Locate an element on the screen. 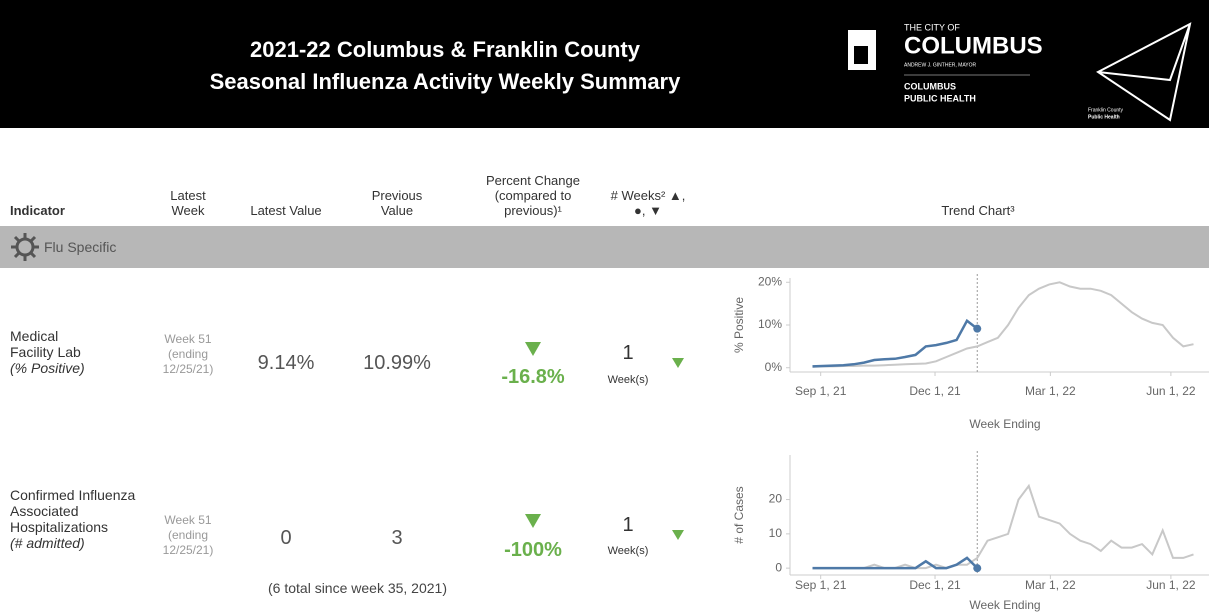 The height and width of the screenshot is (614, 1209). indicator-unit: (% Positive) is located at coordinates (47, 368).